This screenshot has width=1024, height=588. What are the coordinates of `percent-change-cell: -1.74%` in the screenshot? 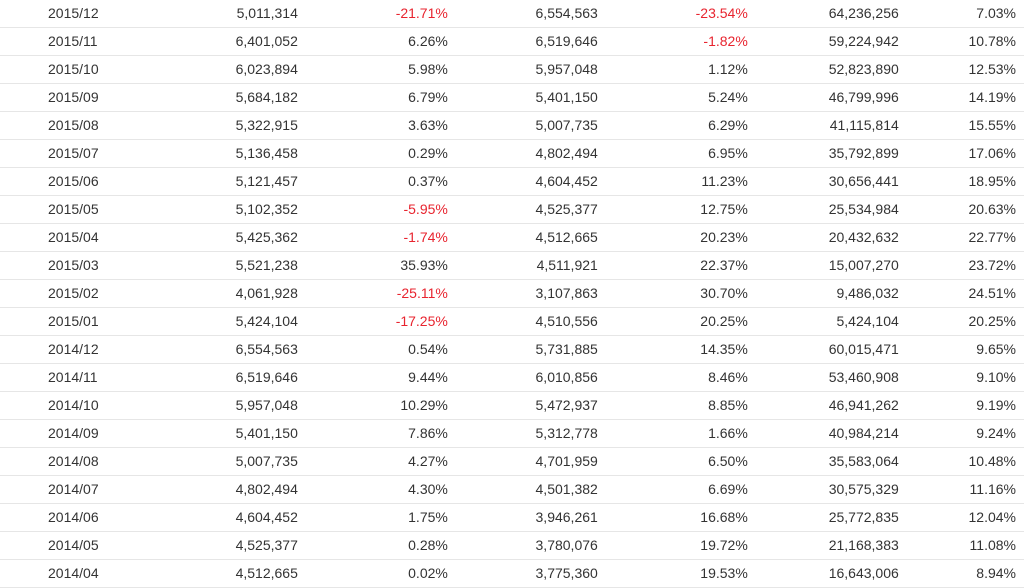 It's located at (372, 237).